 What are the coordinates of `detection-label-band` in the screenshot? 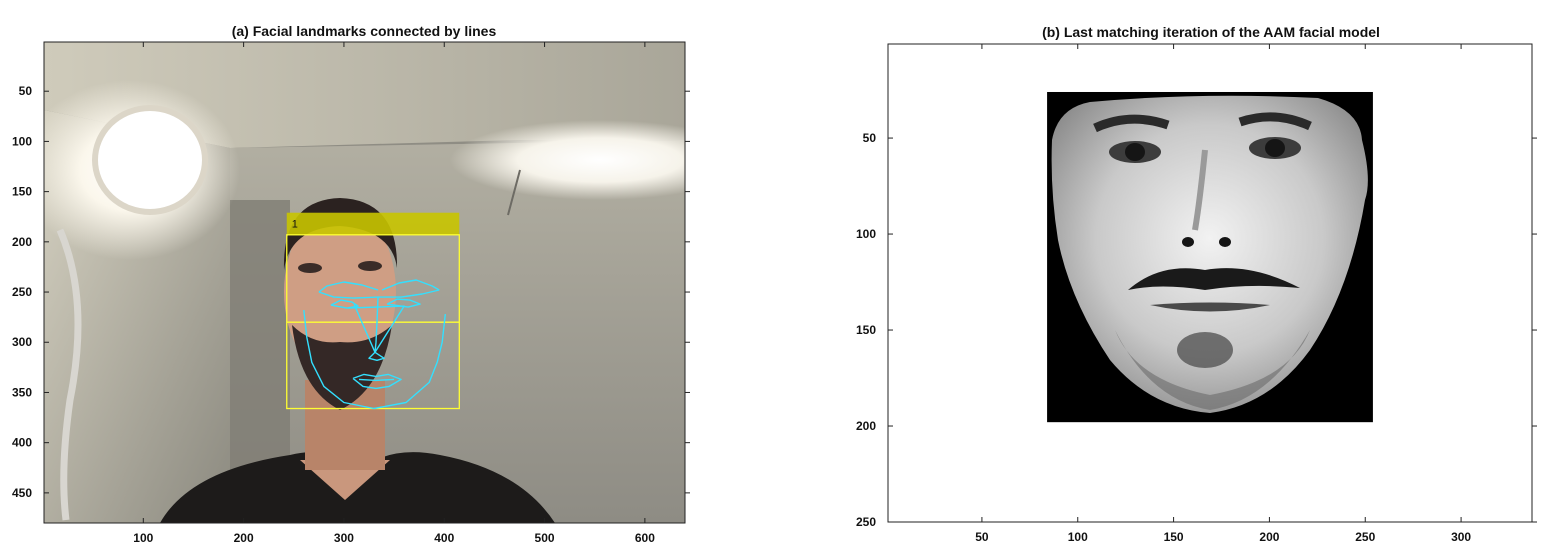 It's located at (373, 223).